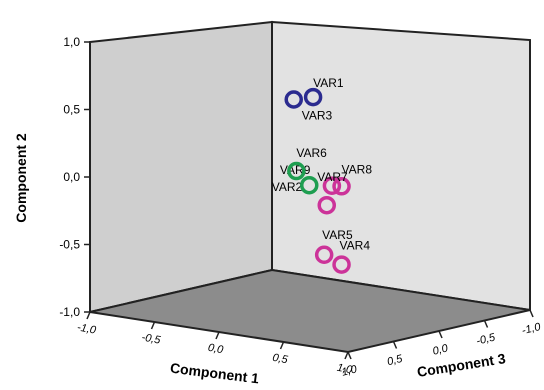  I want to click on point-label-var7: VAR7, so click(332, 177).